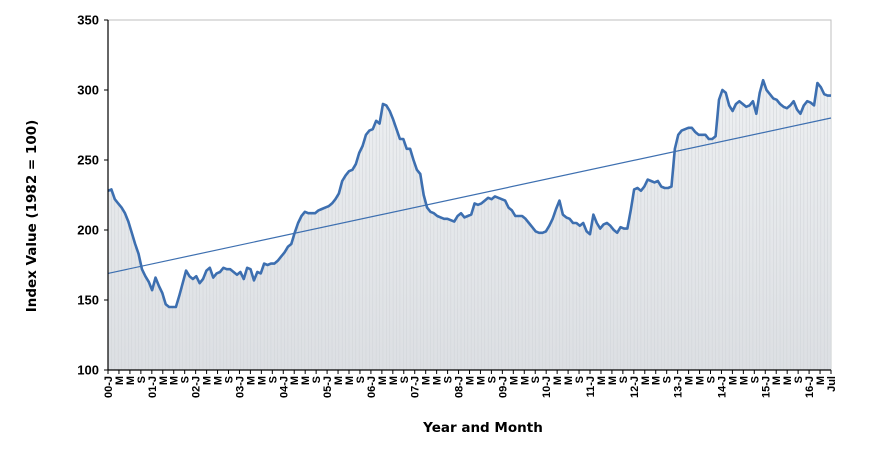 This screenshot has width=870, height=454. What do you see at coordinates (722, 387) in the screenshot?
I see `x-tick-label: 14-J` at bounding box center [722, 387].